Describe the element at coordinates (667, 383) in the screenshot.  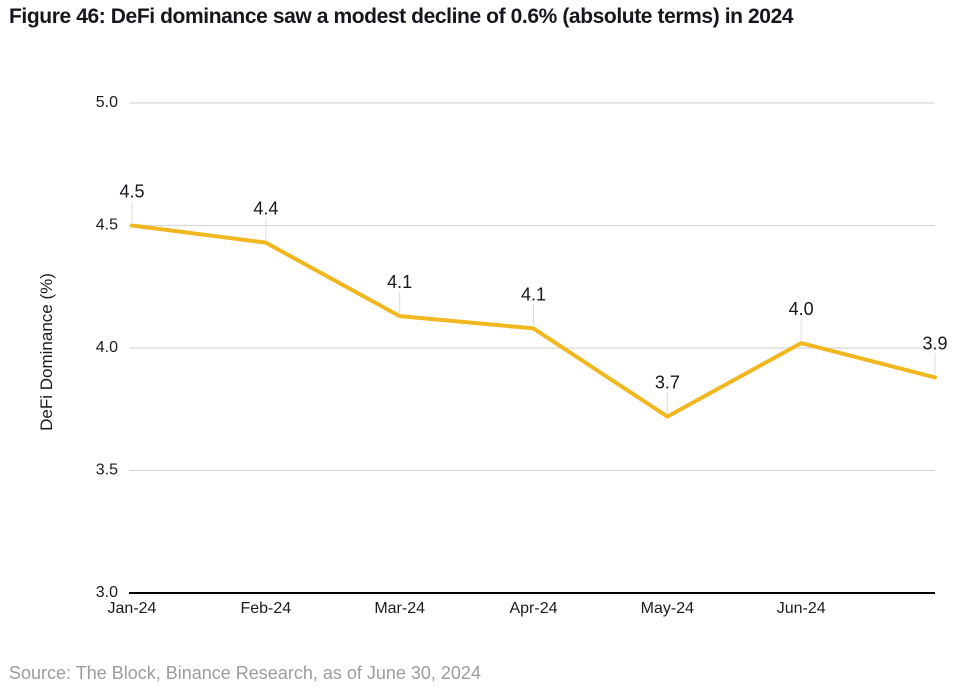
I see `data-label: 3.7` at that location.